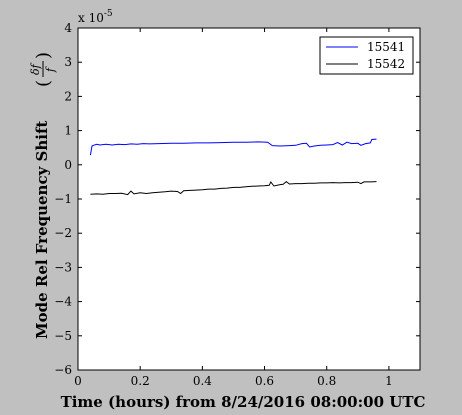  I want to click on legend: 15541 15542, so click(366, 55).